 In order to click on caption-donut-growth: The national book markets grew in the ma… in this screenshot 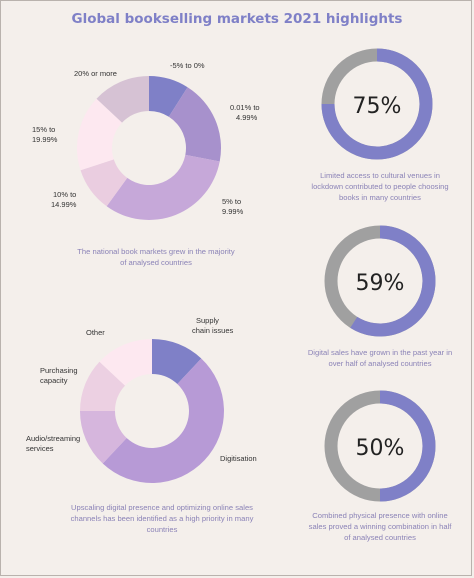, I will do `click(156, 257)`.